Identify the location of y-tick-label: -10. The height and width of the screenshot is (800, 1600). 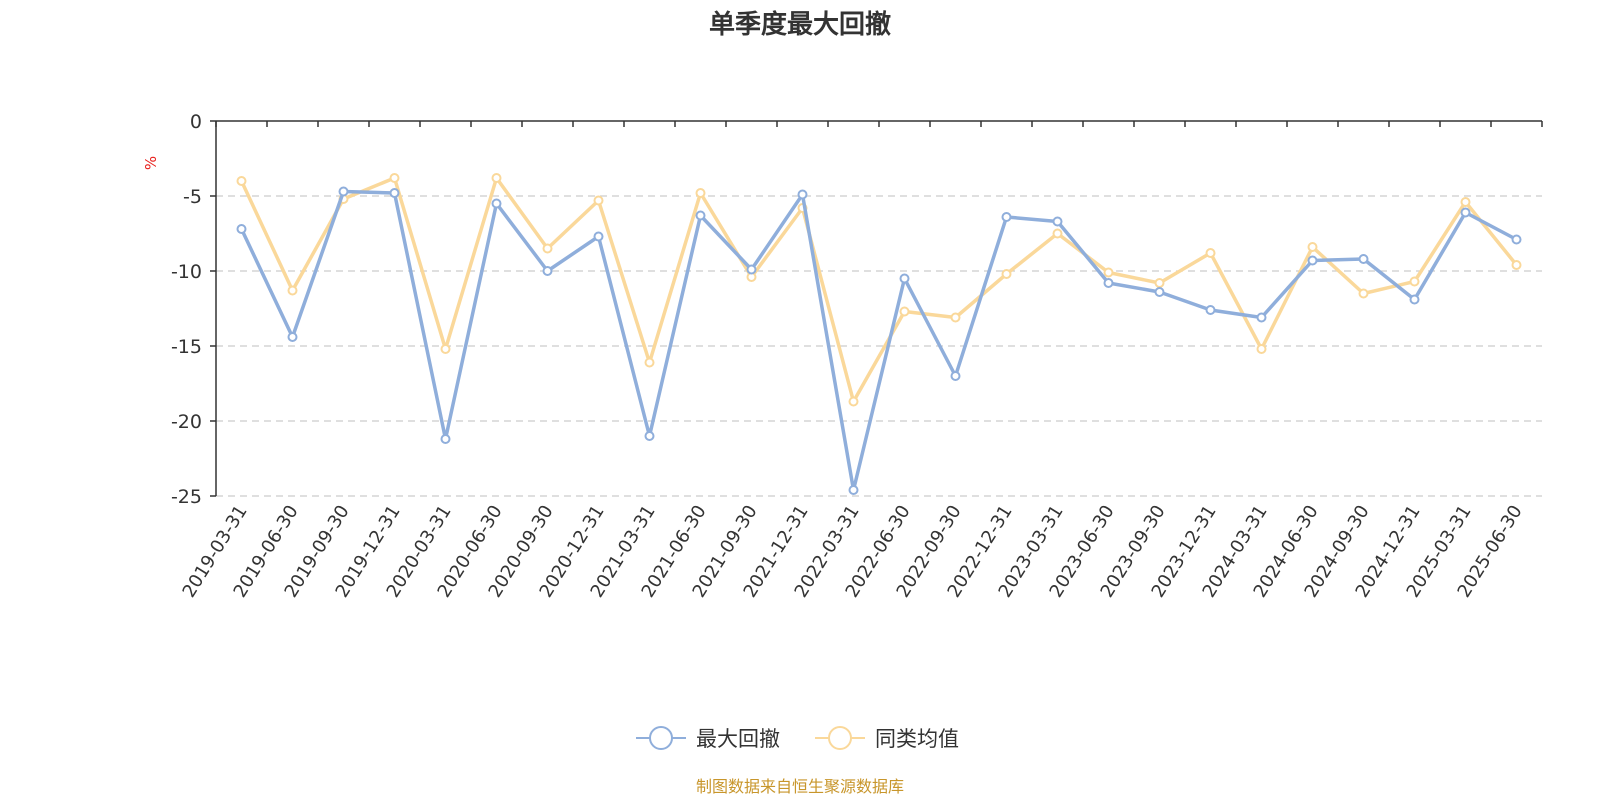
(186, 272).